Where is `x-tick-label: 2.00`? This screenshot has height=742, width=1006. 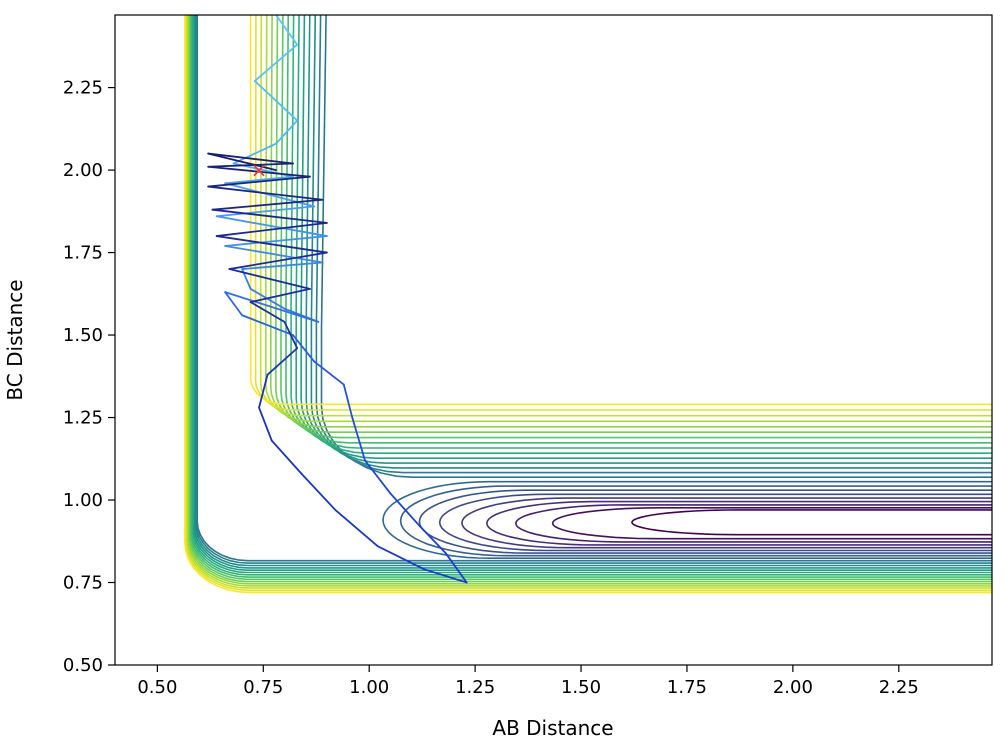 x-tick-label: 2.00 is located at coordinates (793, 687).